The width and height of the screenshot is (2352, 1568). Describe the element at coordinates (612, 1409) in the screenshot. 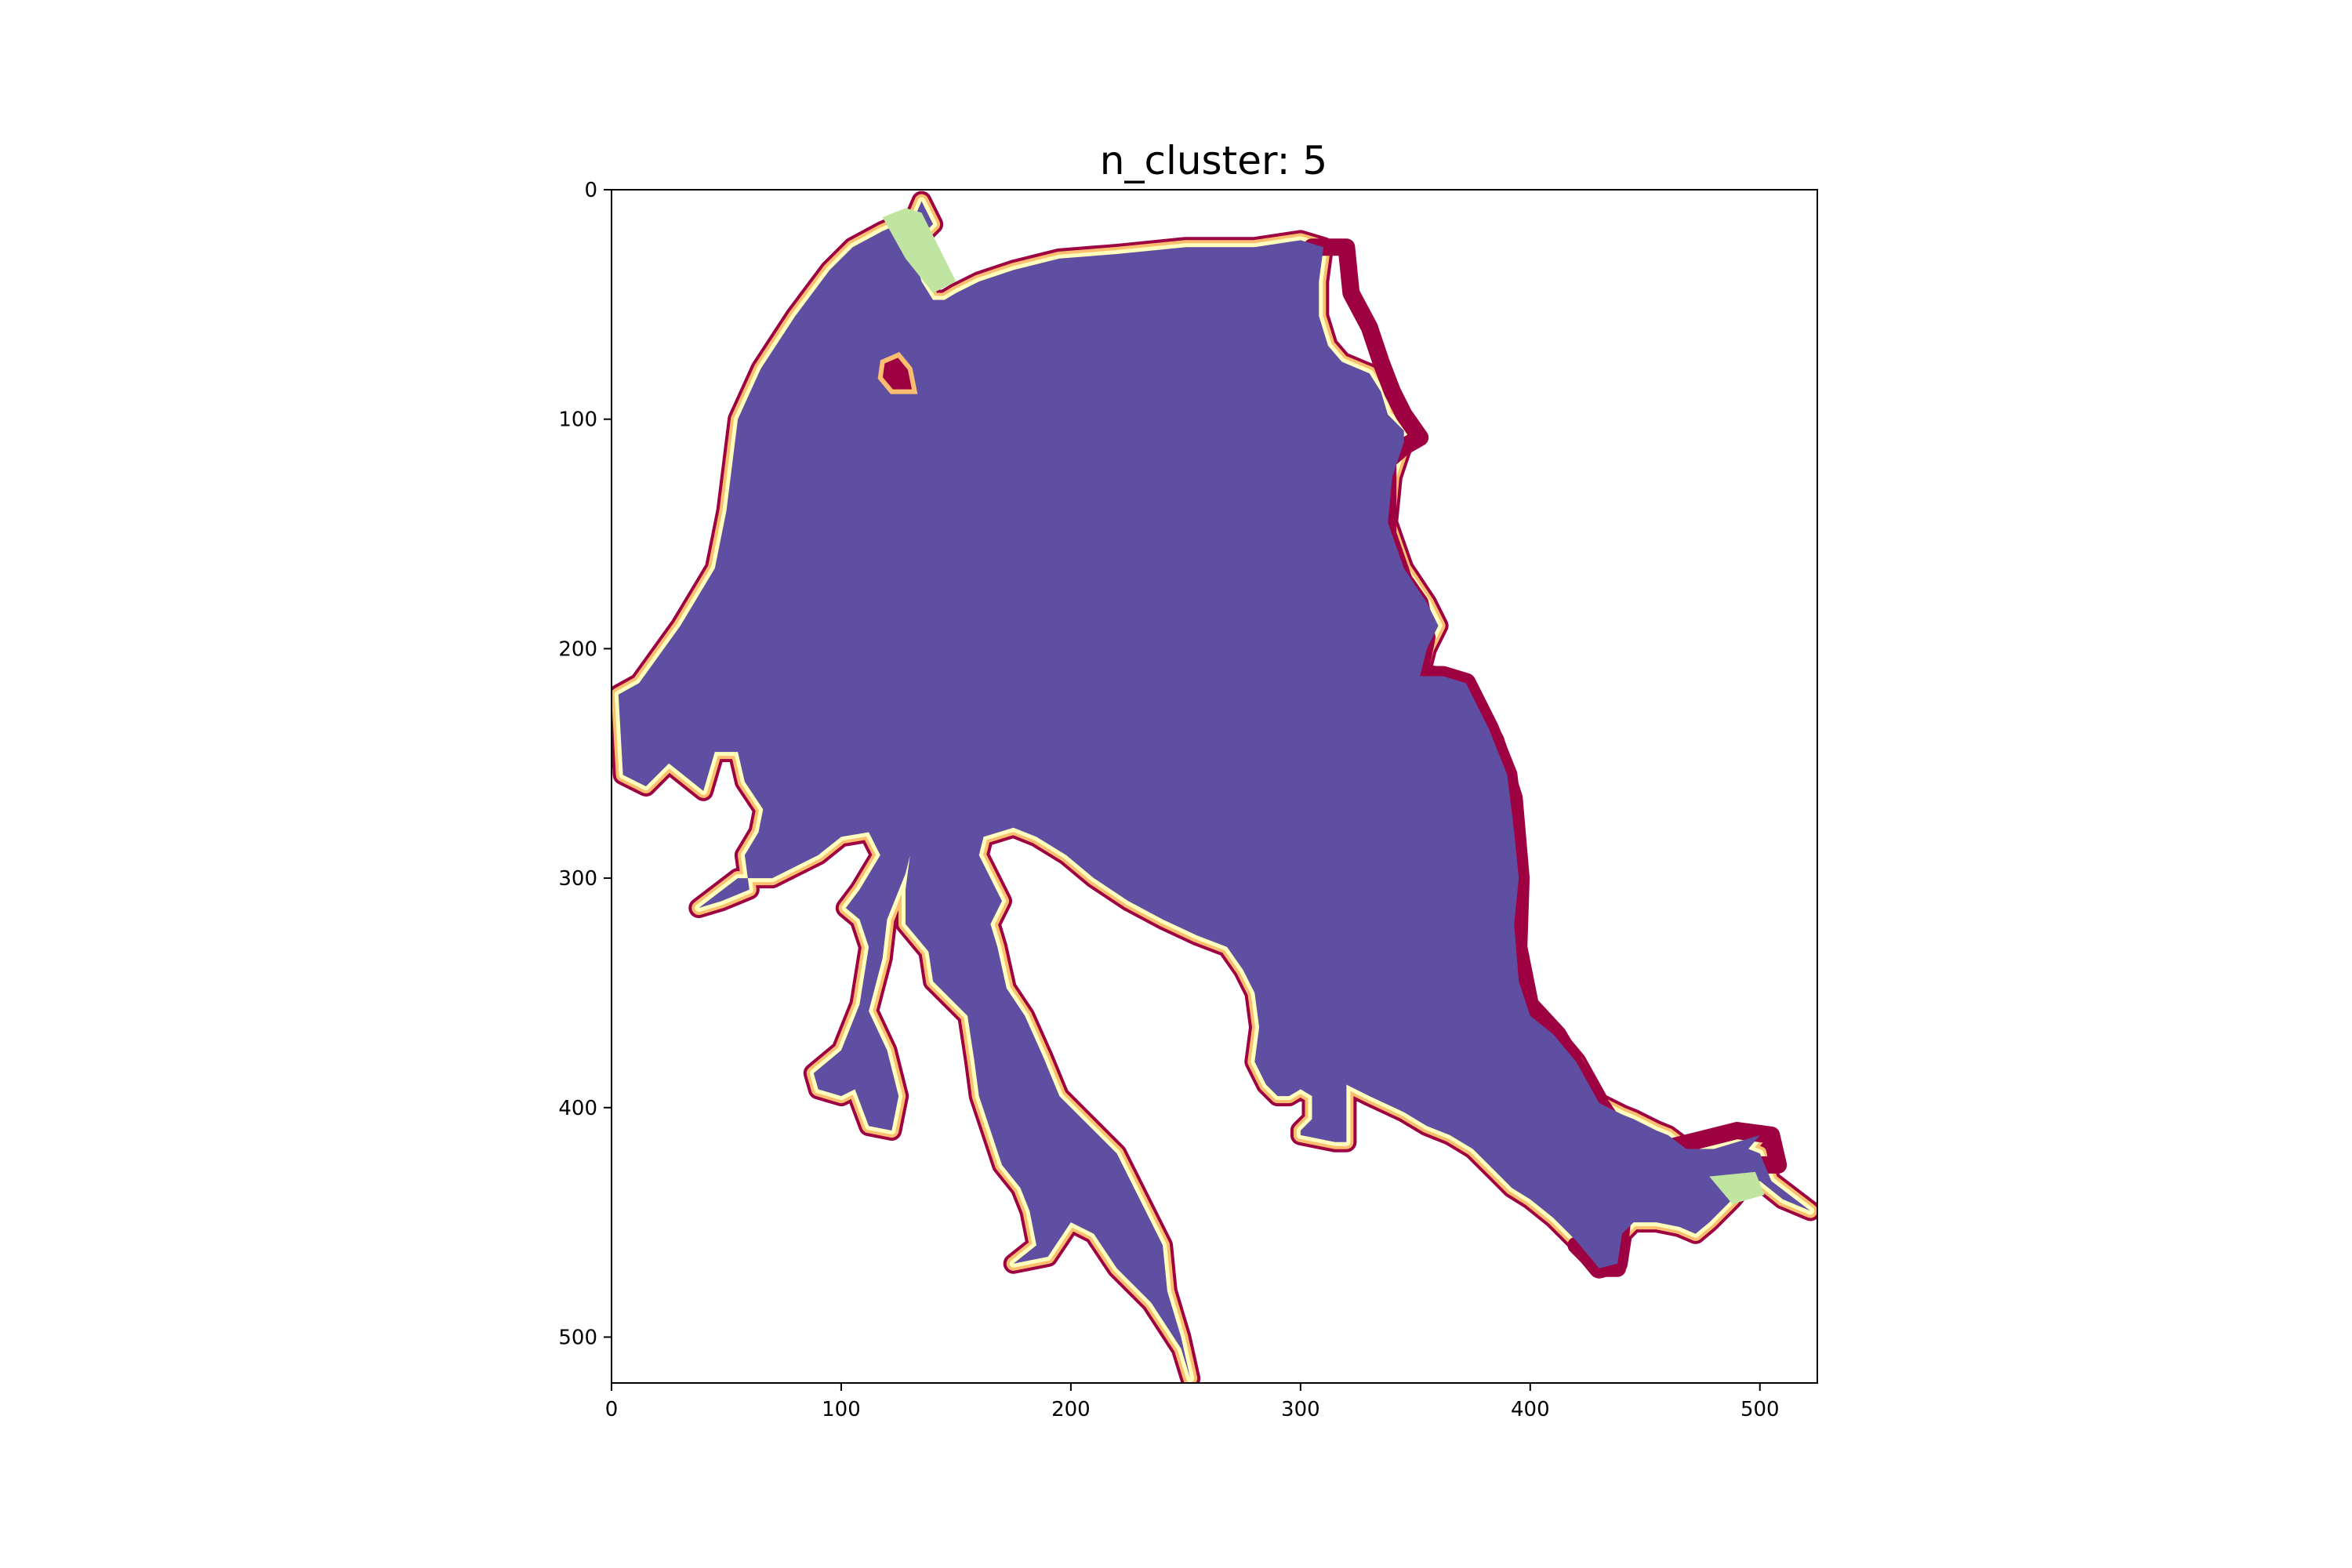

I see `x-tick-label: 0` at that location.